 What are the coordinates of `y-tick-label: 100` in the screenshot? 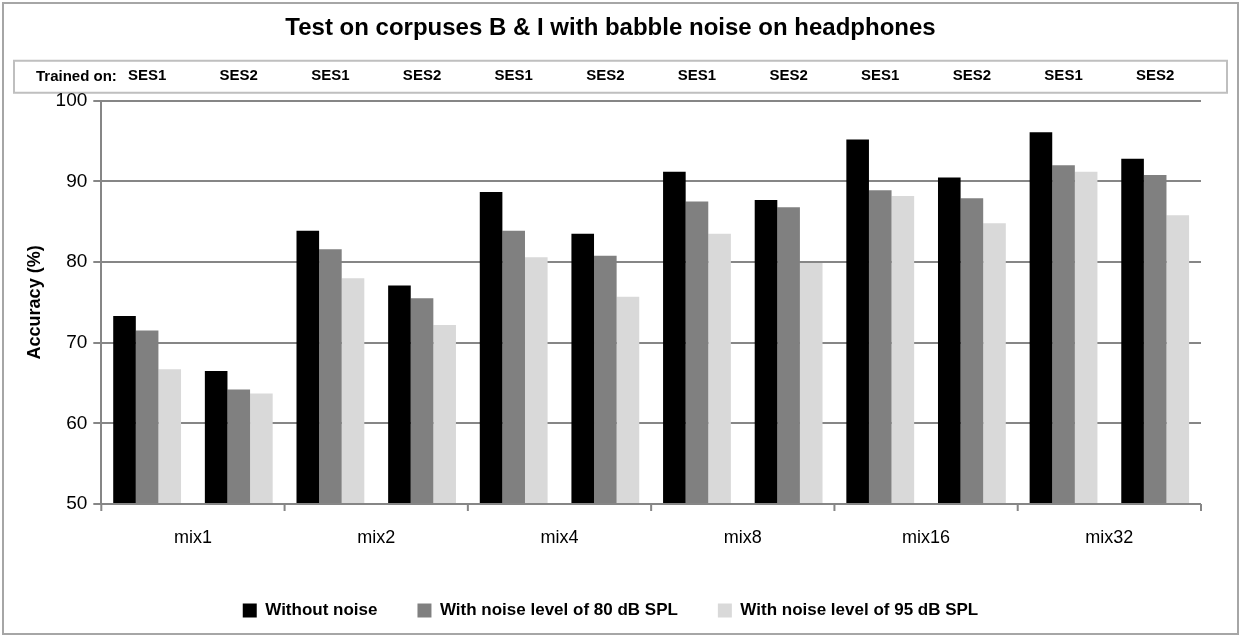 It's located at (71, 100).